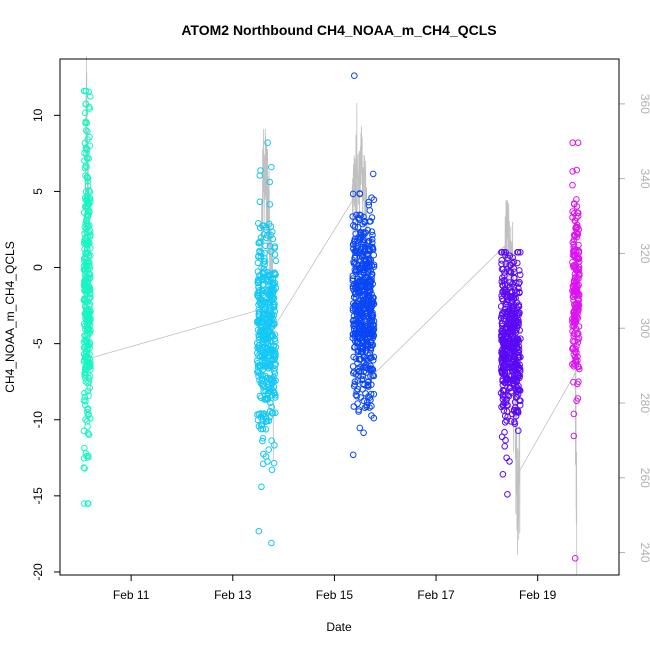 Image resolution: width=650 pixels, height=650 pixels. I want to click on y-tick-label-3: -5, so click(38, 343).